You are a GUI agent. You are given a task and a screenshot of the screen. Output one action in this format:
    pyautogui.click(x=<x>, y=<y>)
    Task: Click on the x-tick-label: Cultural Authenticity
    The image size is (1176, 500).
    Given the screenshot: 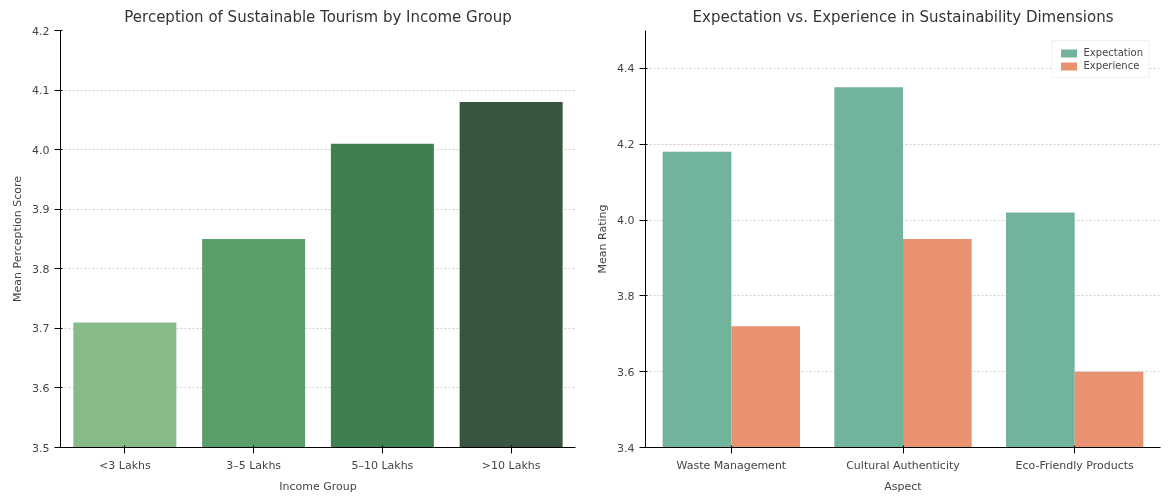 What is the action you would take?
    pyautogui.click(x=903, y=465)
    